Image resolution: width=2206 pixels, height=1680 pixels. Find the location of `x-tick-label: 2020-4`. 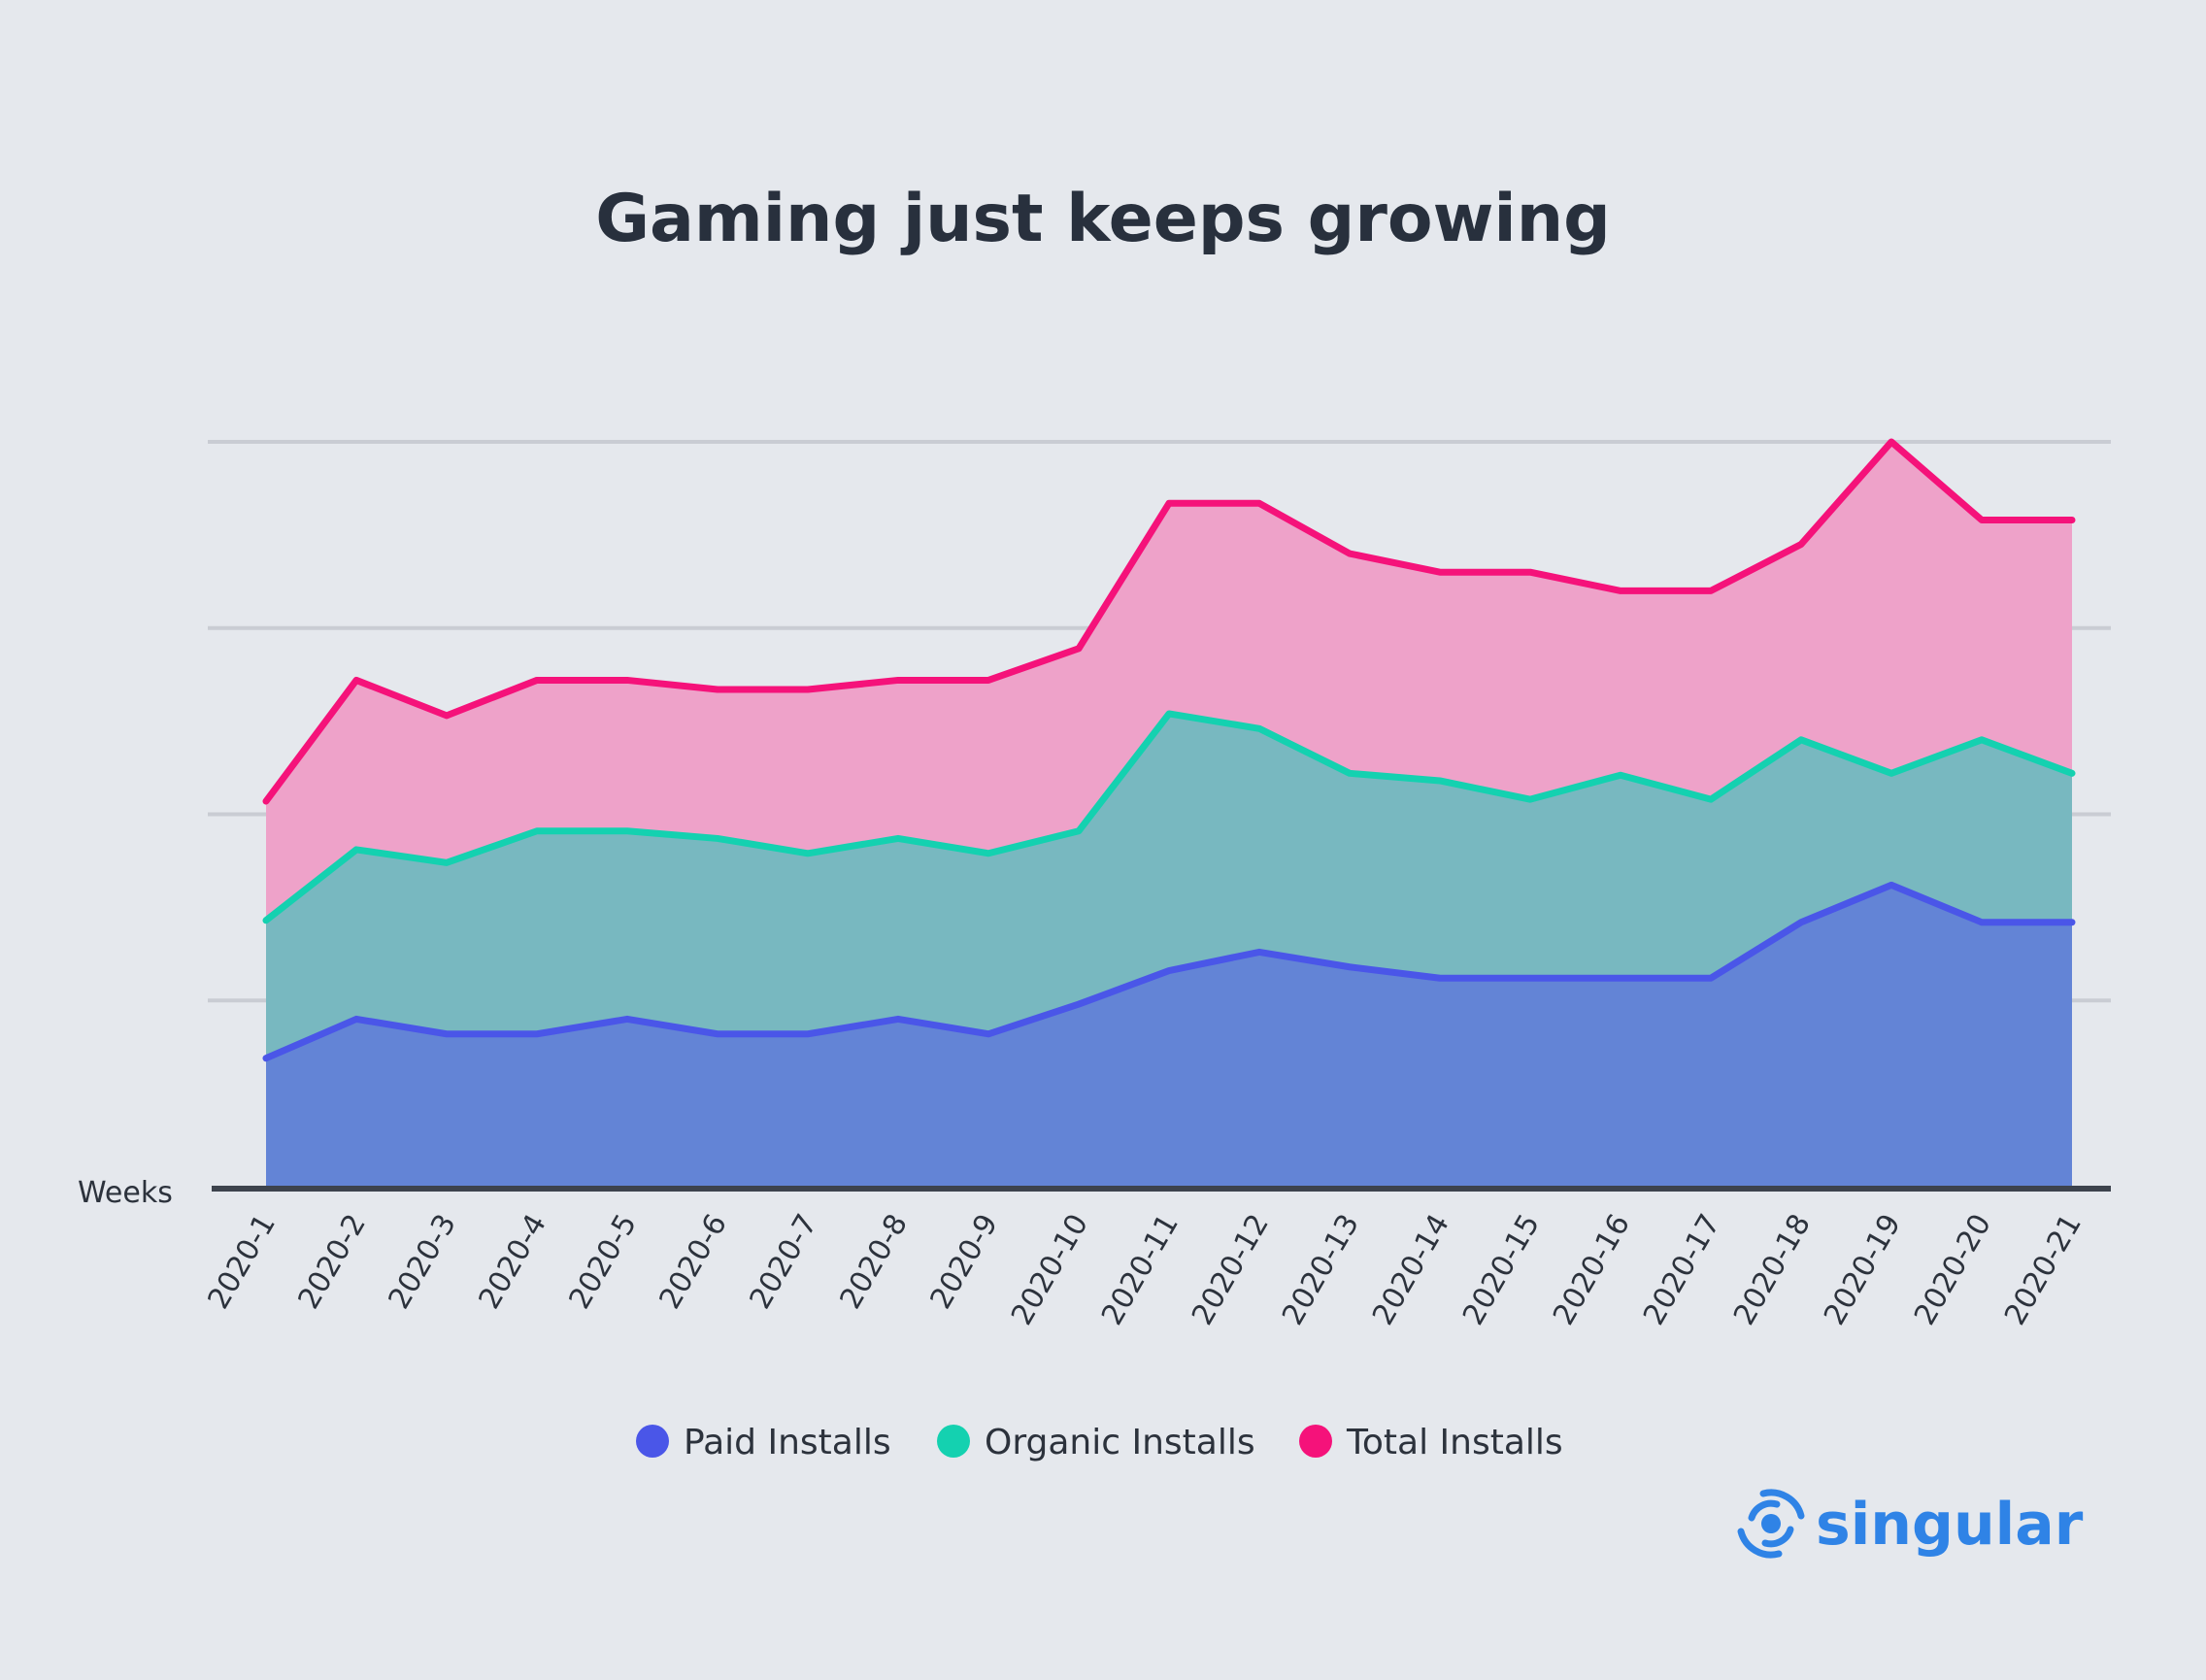

x-tick-label: 2020-4 is located at coordinates (512, 1262).